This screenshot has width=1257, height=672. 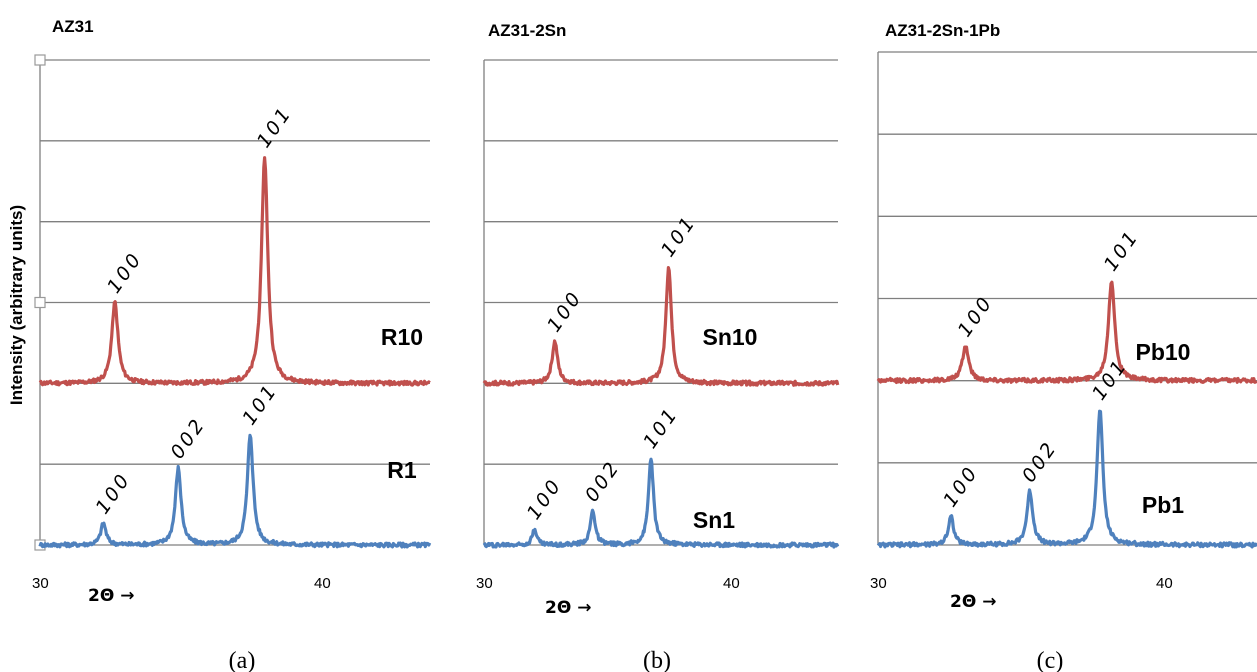 What do you see at coordinates (1163, 352) in the screenshot?
I see `series-label: Pb10` at bounding box center [1163, 352].